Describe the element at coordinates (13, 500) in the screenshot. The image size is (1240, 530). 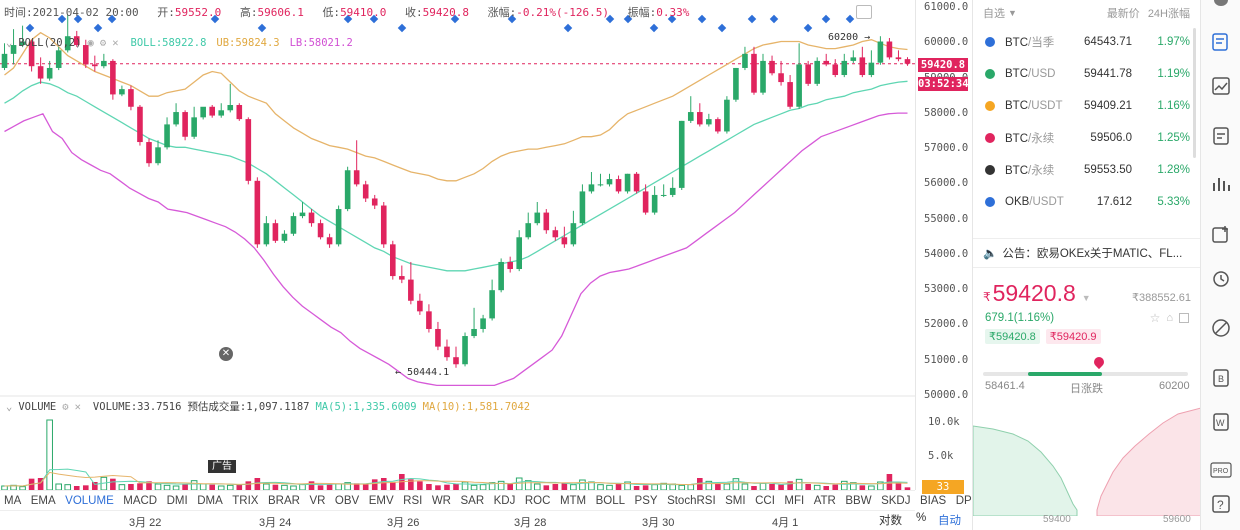
I see `indicator-tab-ma: MA` at that location.